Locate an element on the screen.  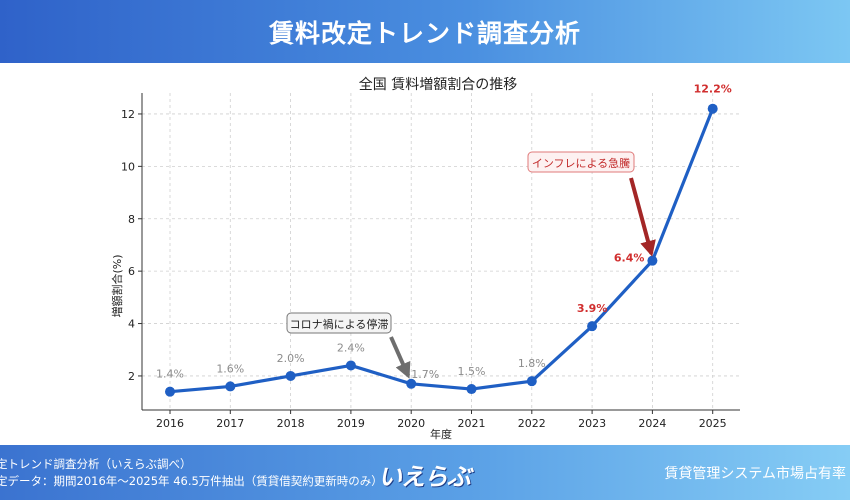
y-tick-label: 6 is located at coordinates (131, 271).